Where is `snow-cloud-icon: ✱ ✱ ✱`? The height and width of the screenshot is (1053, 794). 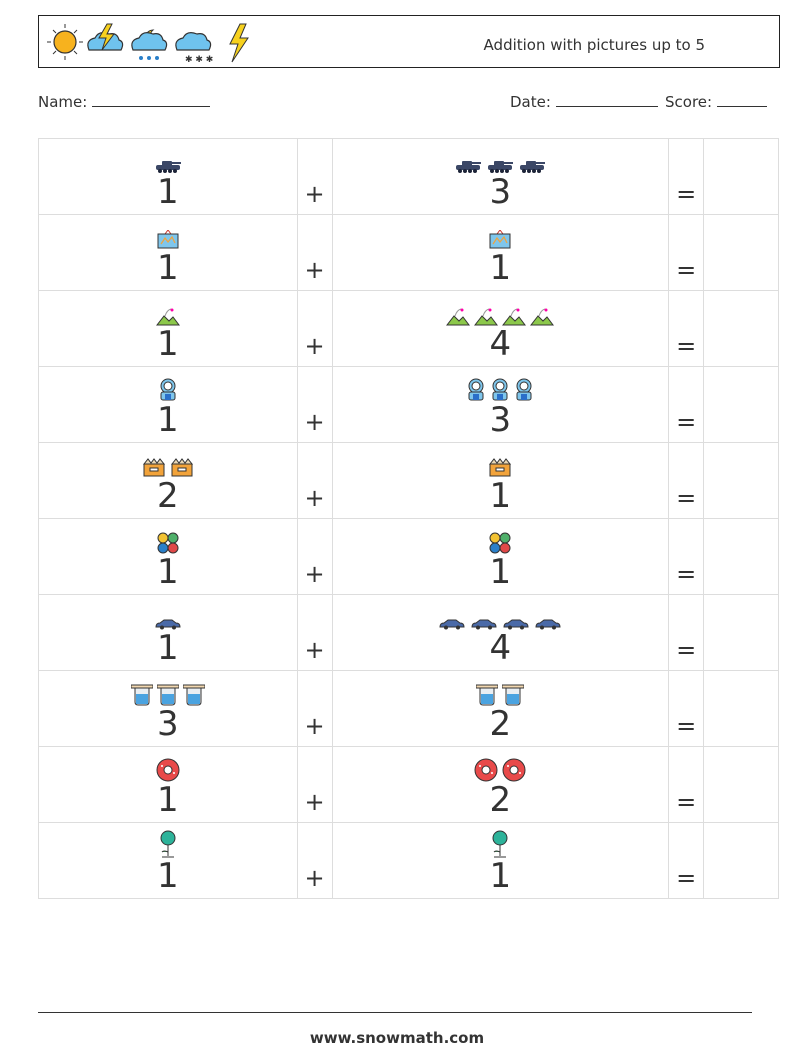 snow-cloud-icon: ✱ ✱ ✱ is located at coordinates (194, 48).